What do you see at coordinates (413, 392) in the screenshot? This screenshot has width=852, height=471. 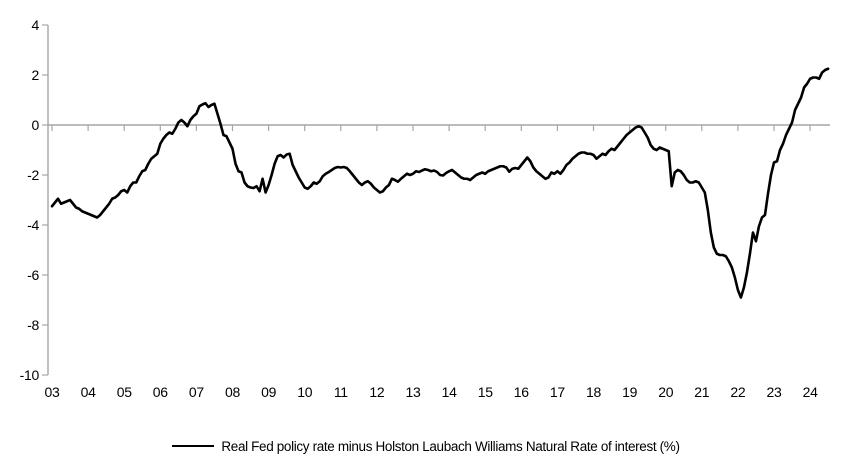 I see `x-axis-tick-label: 13` at bounding box center [413, 392].